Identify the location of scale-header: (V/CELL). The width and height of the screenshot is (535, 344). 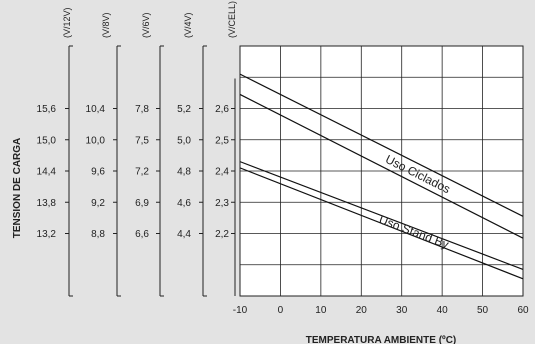
(232, 19).